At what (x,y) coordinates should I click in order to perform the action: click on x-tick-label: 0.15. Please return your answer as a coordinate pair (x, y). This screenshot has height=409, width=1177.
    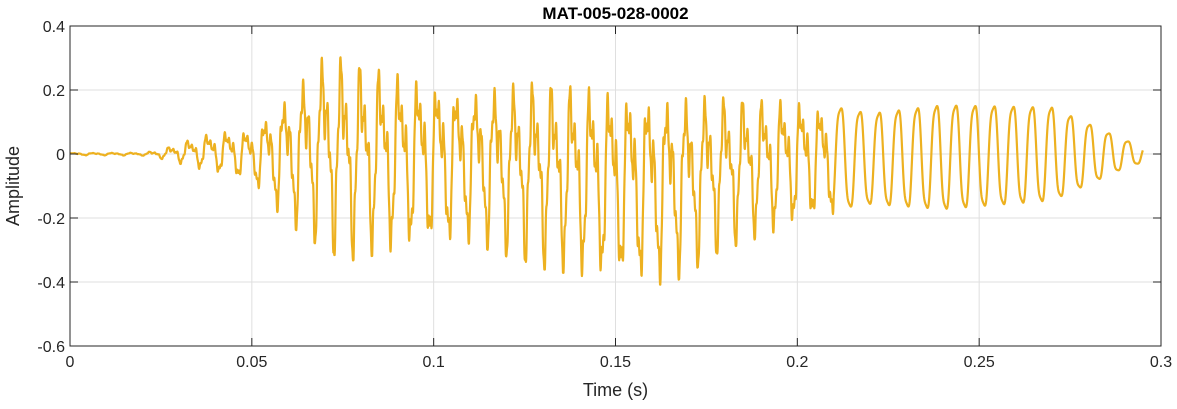
    Looking at the image, I should click on (615, 362).